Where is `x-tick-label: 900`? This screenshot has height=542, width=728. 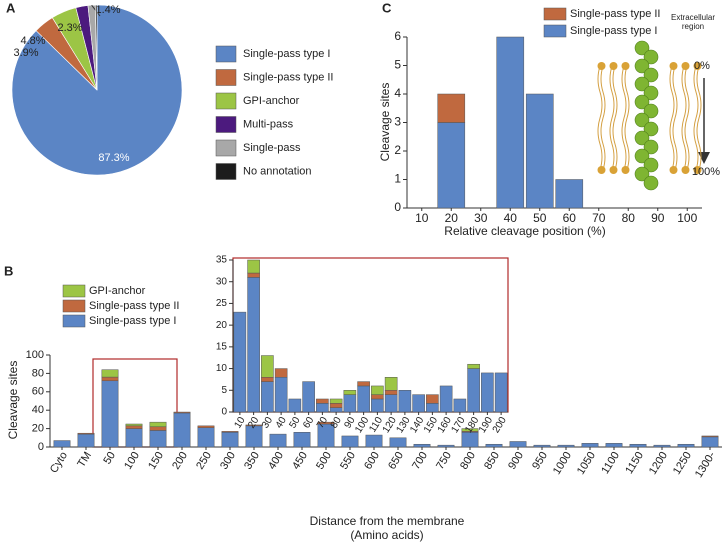
x-tick-label: 900 is located at coordinates (516, 461).